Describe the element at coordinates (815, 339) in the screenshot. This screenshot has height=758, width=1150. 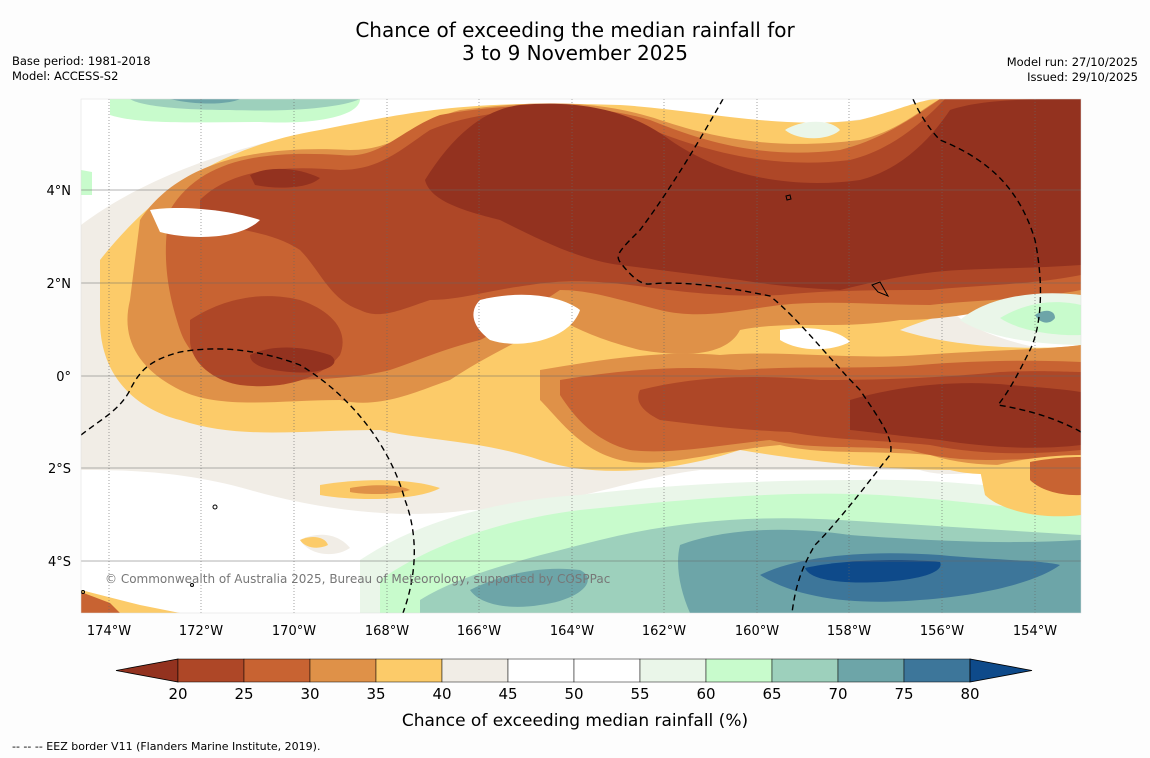
I see `contour-50-east` at that location.